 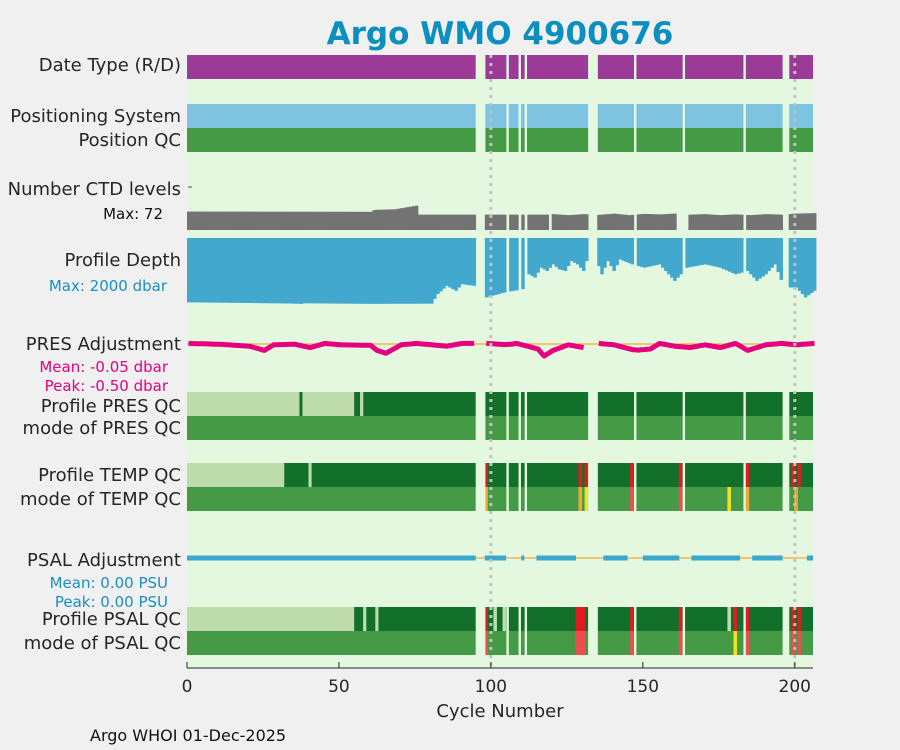 I want to click on date-type-band-base, so click(x=500, y=67).